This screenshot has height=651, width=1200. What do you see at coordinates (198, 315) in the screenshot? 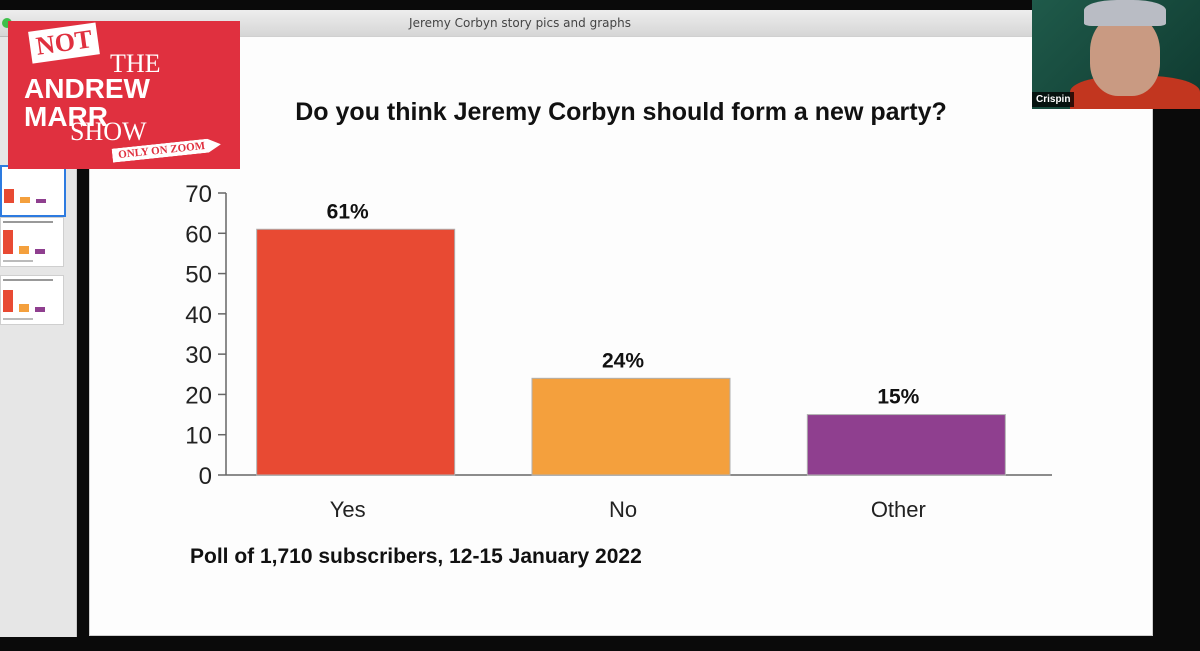
I see `y-tick-label: 40` at bounding box center [198, 315].